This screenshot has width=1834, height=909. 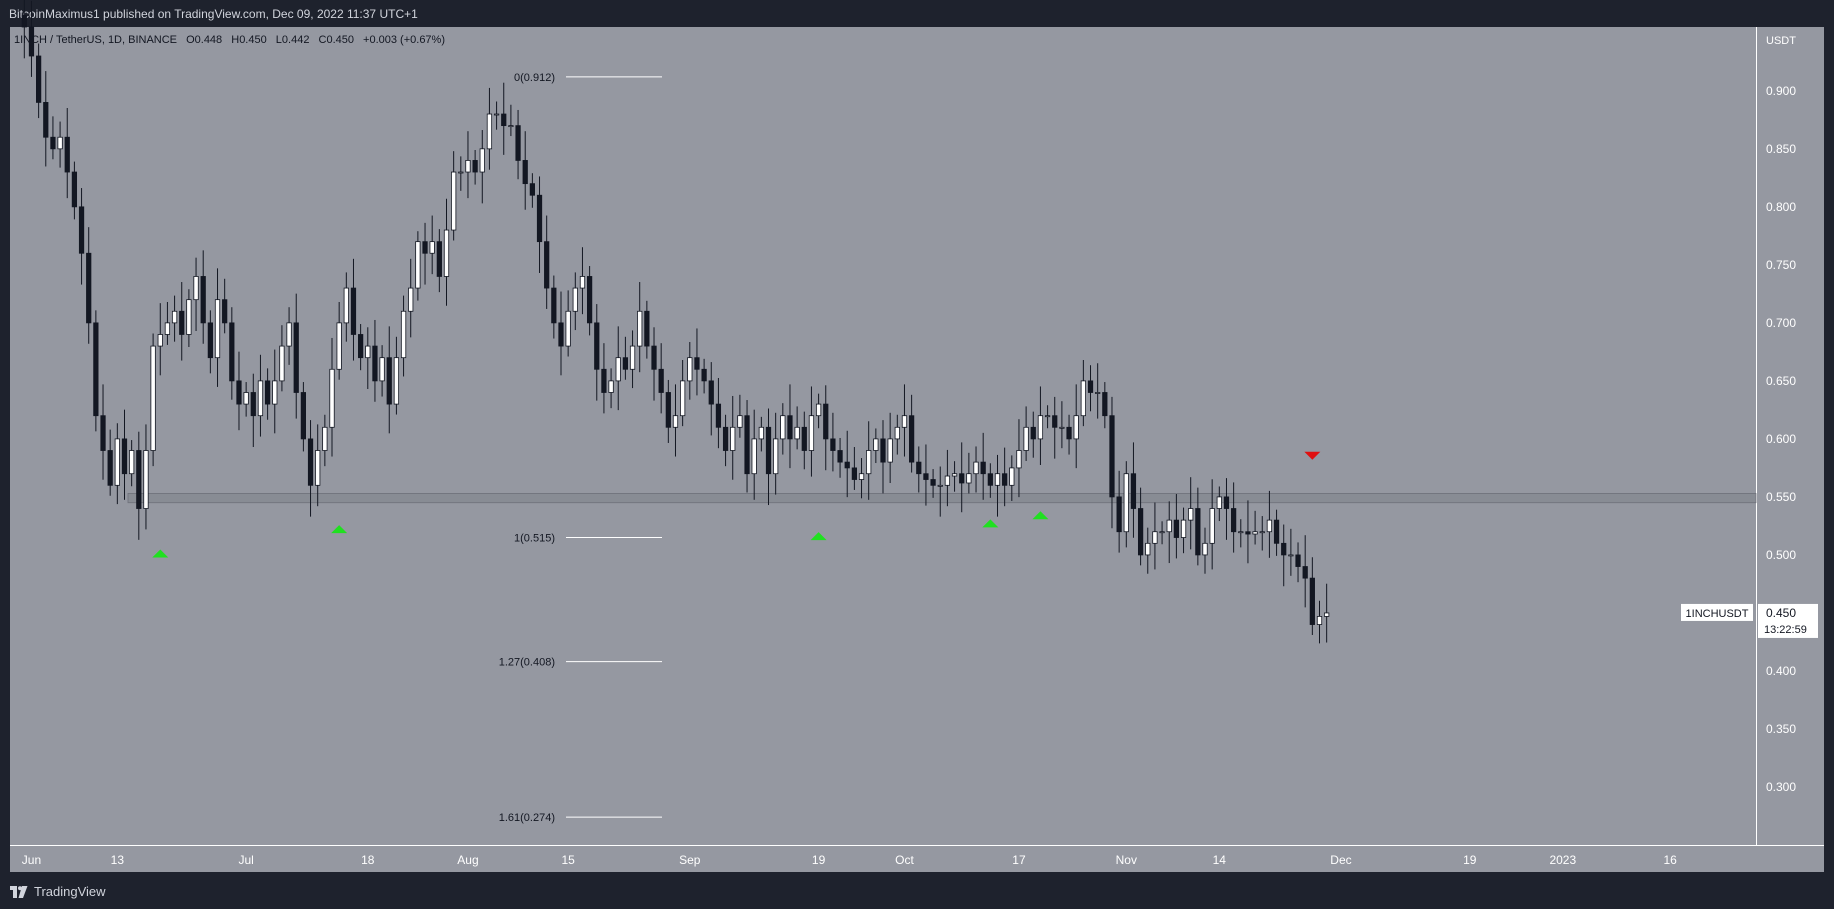 I want to click on low-key: L, so click(x=278, y=40).